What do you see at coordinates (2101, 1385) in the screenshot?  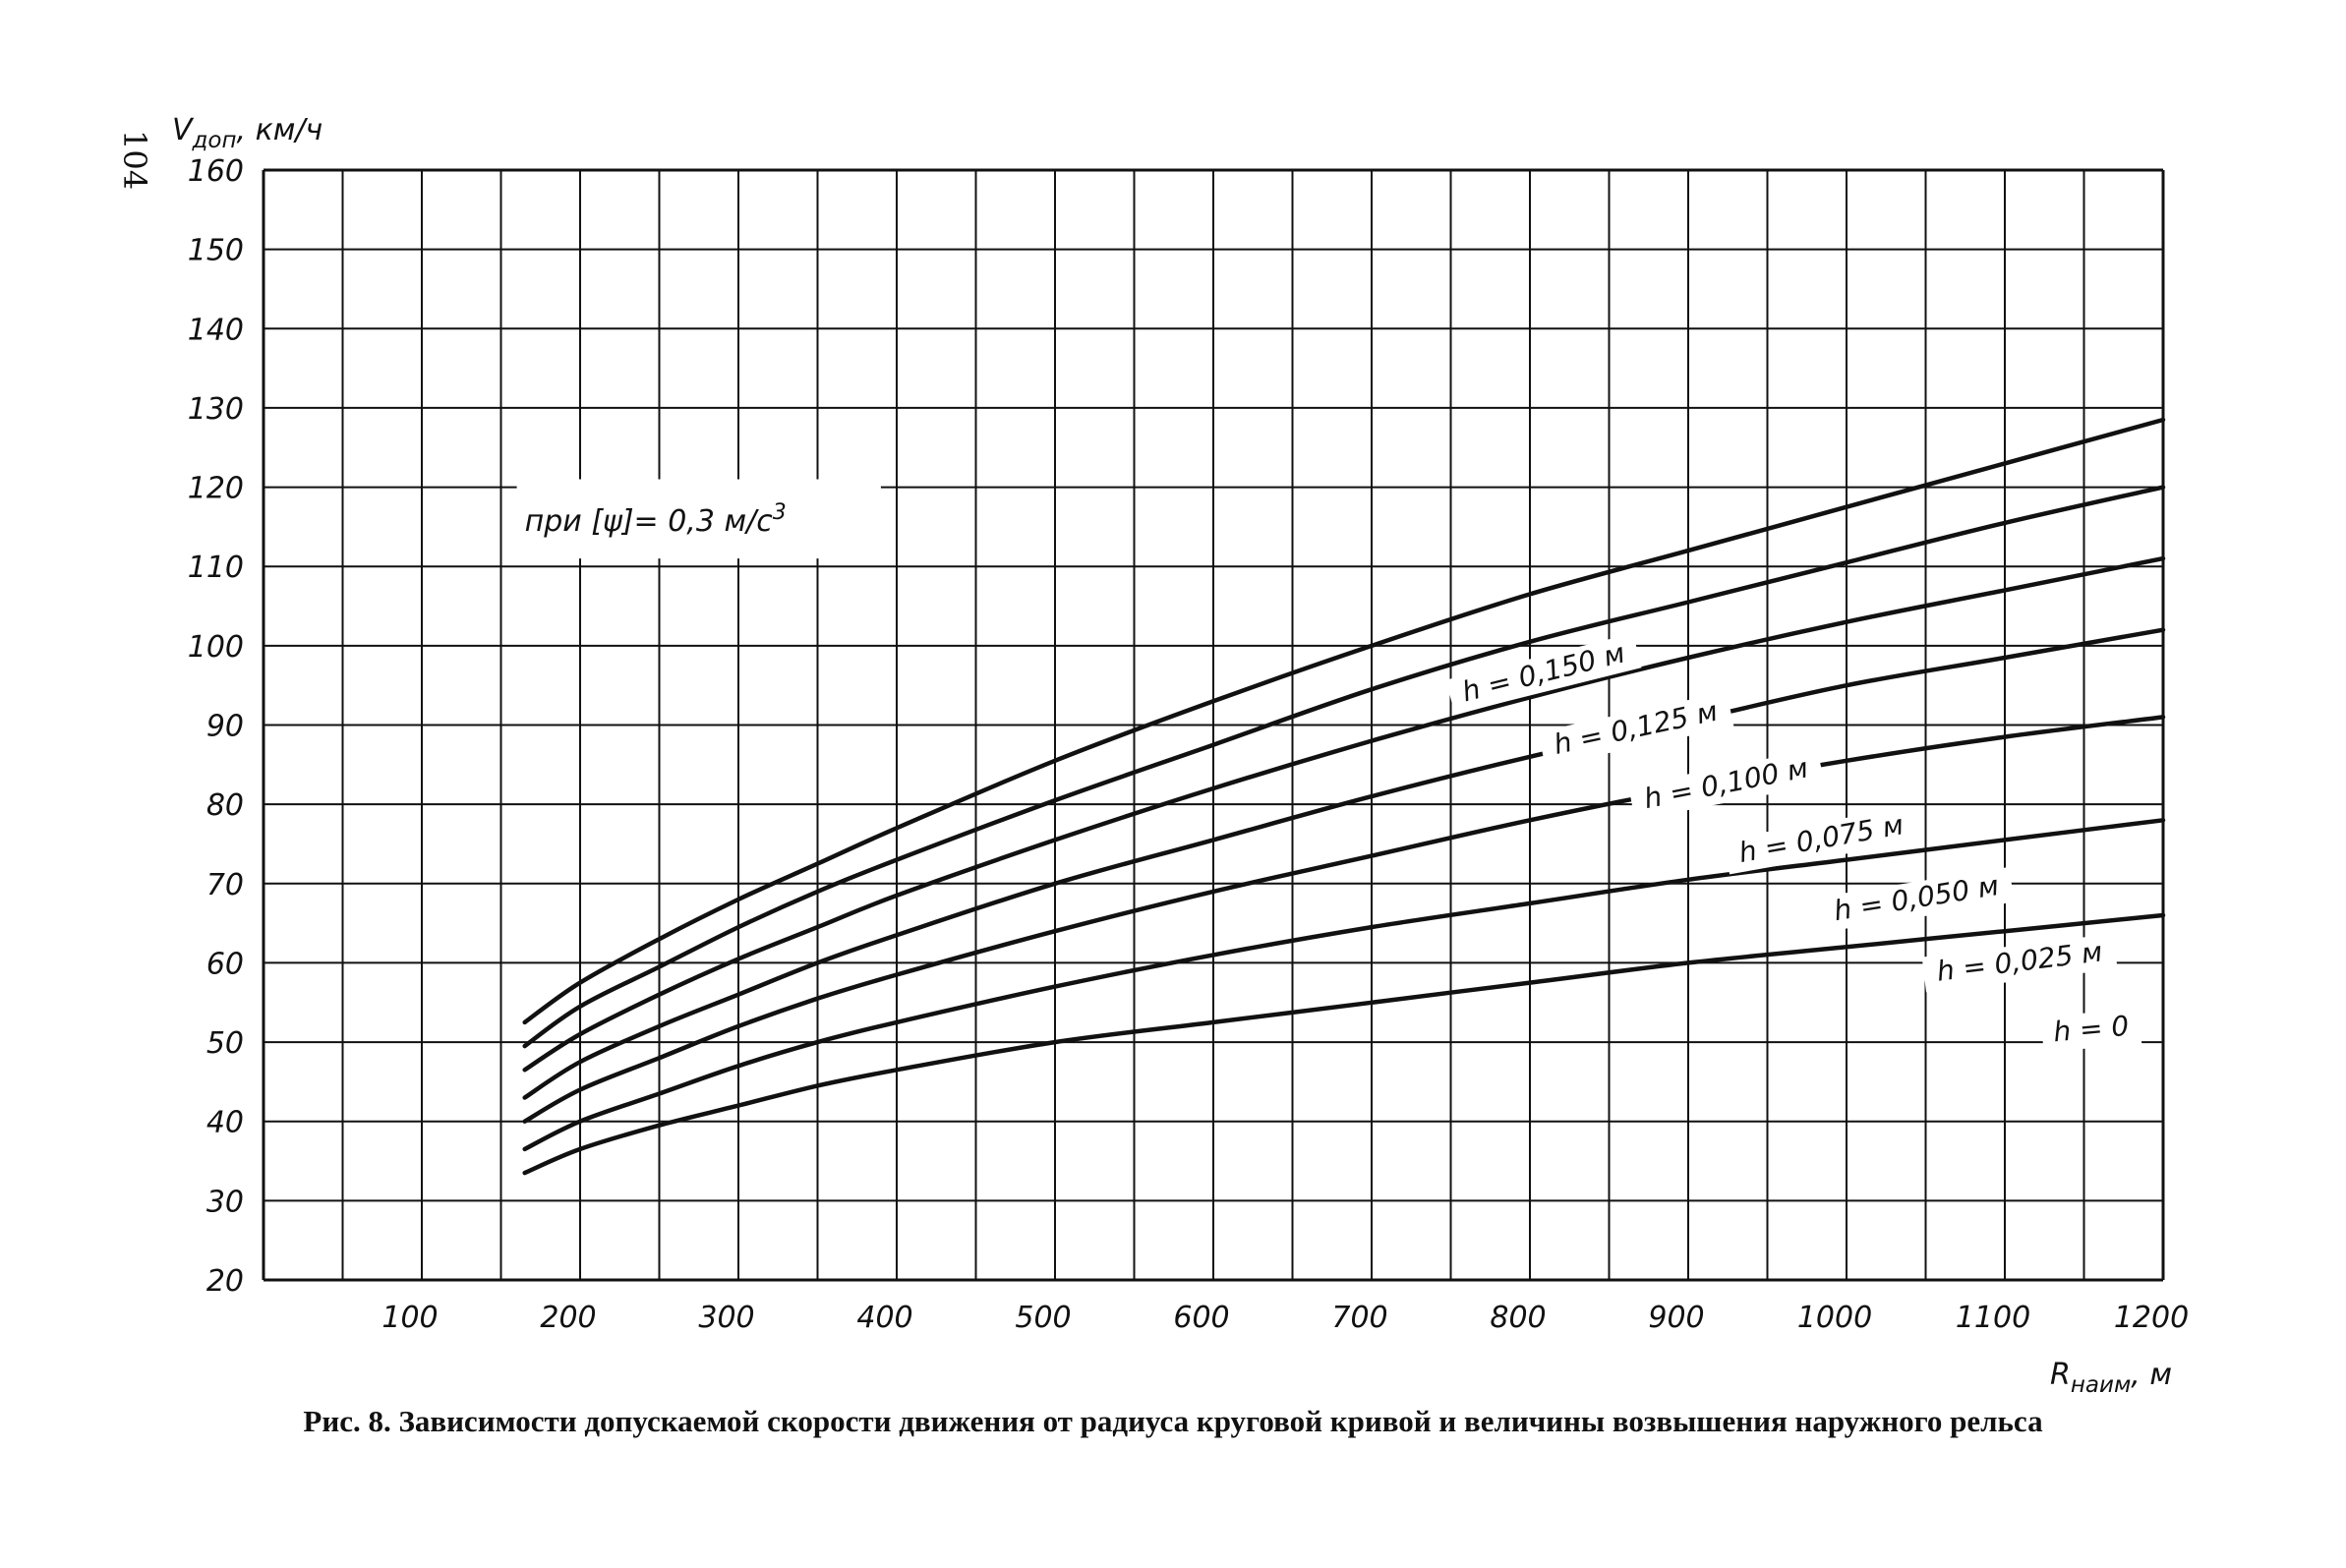 I see `x-axis-label-sub: наим` at bounding box center [2101, 1385].